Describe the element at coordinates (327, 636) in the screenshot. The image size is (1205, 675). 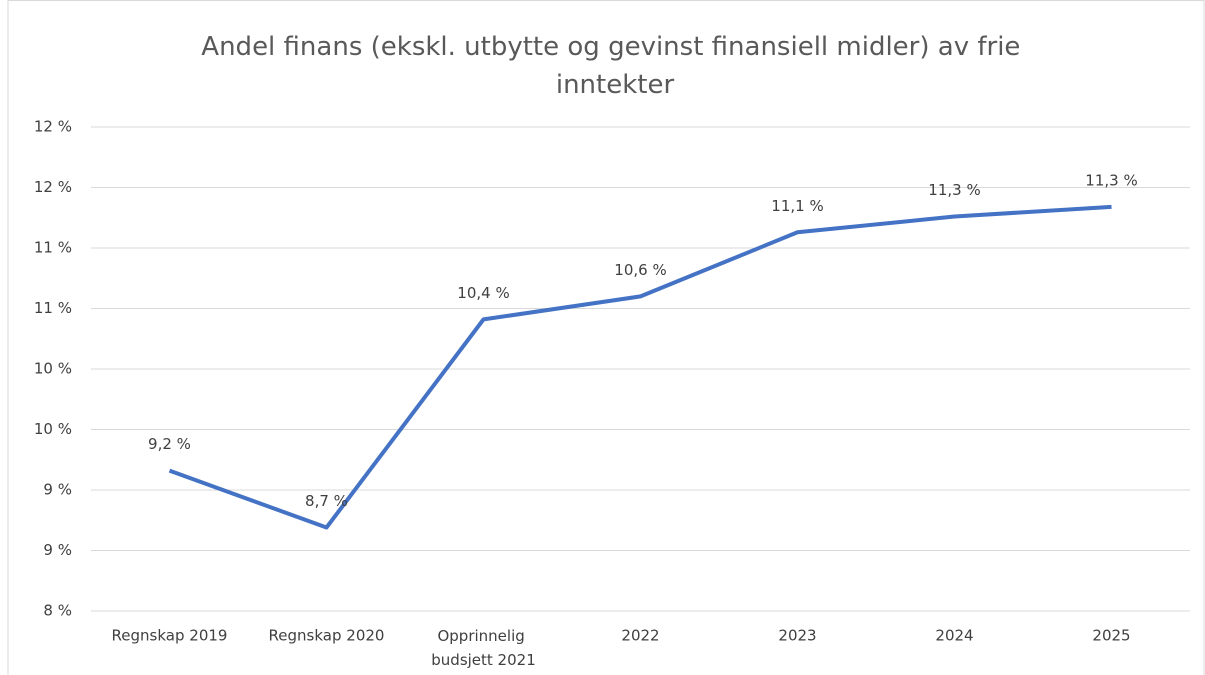
I see `x-tick-label: Regnskap 2020` at that location.